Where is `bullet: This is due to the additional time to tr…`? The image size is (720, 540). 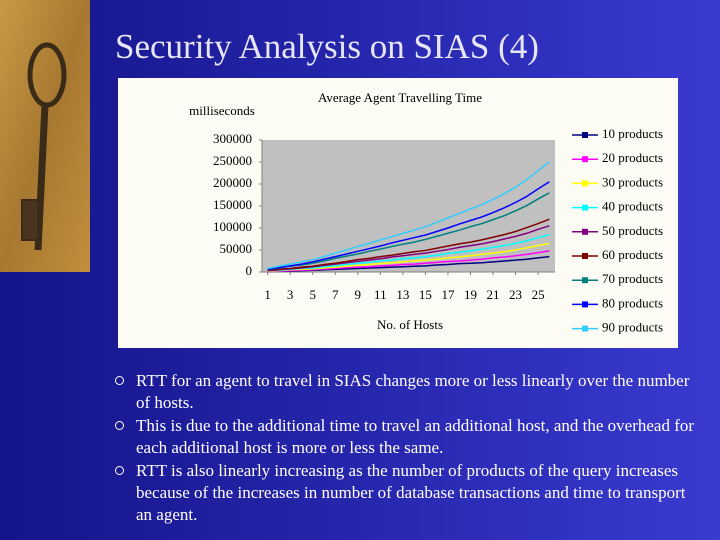 bullet: This is due to the additional time to tr… is located at coordinates (410, 437).